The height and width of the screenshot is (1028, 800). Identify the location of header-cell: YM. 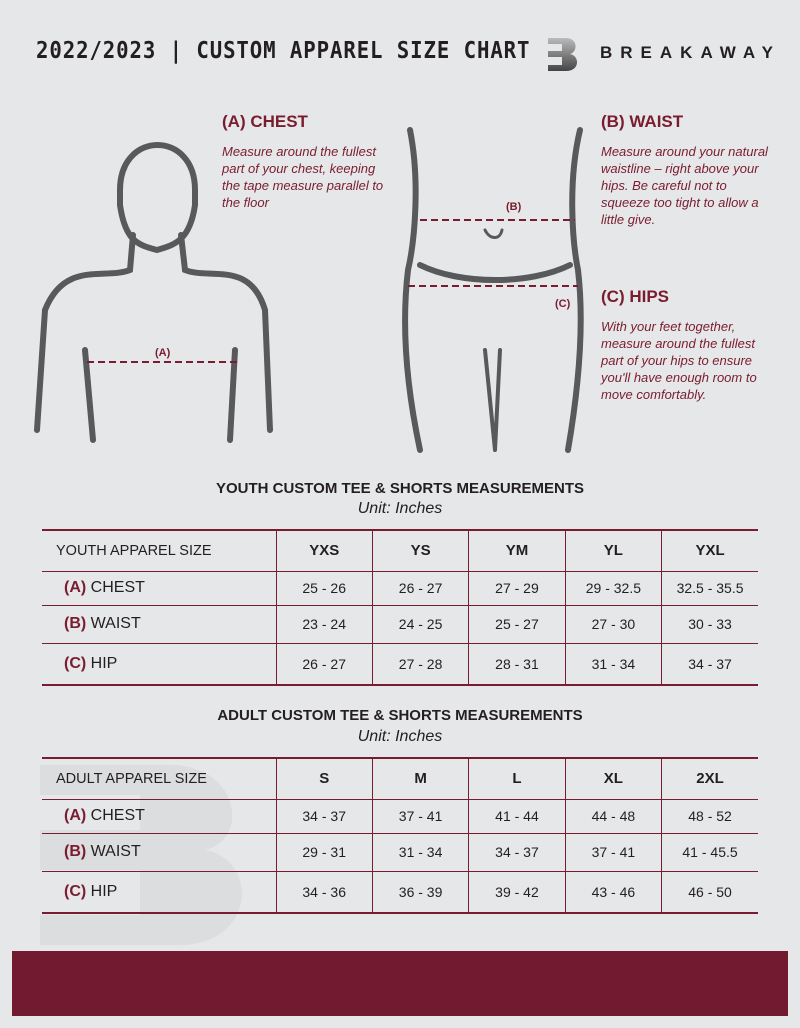
(517, 550).